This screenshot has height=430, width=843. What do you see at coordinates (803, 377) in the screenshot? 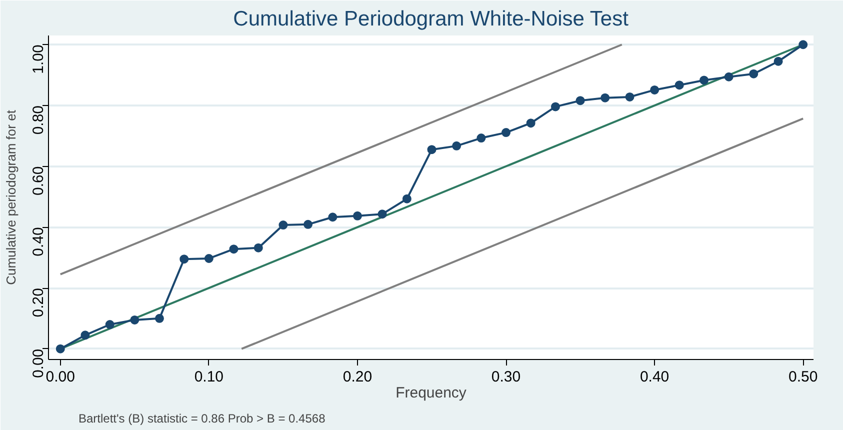
I see `x-tick-label: 0.50` at bounding box center [803, 377].